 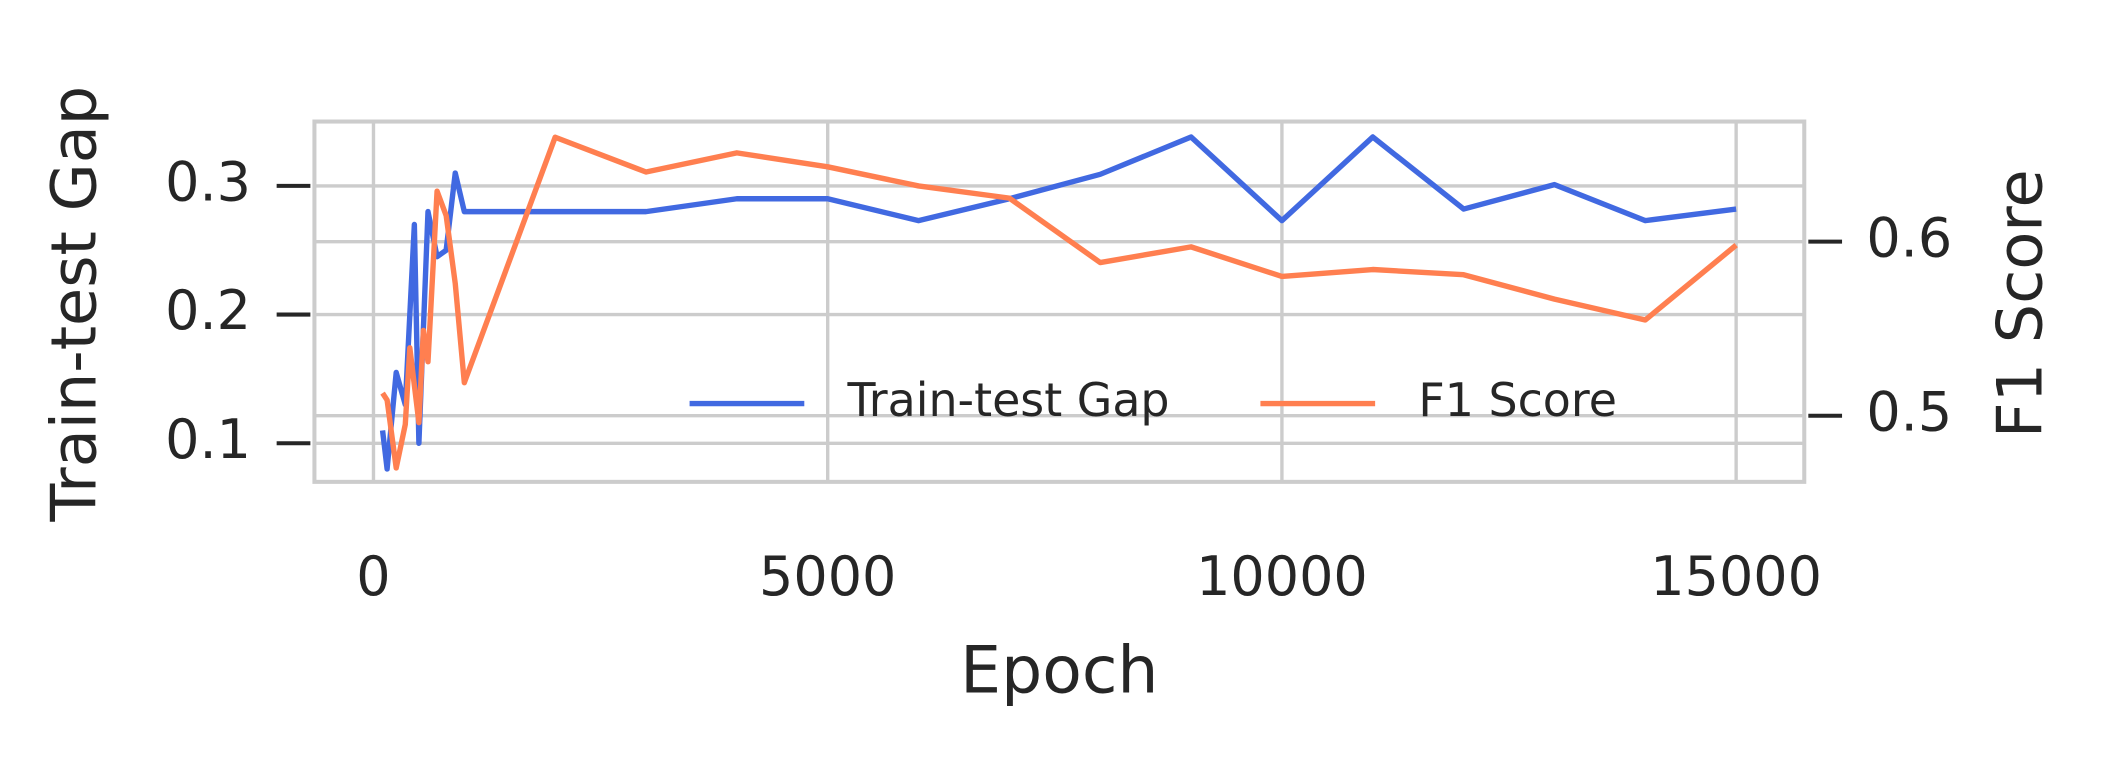 What do you see at coordinates (373, 576) in the screenshot?
I see `x-tick-label: 0` at bounding box center [373, 576].